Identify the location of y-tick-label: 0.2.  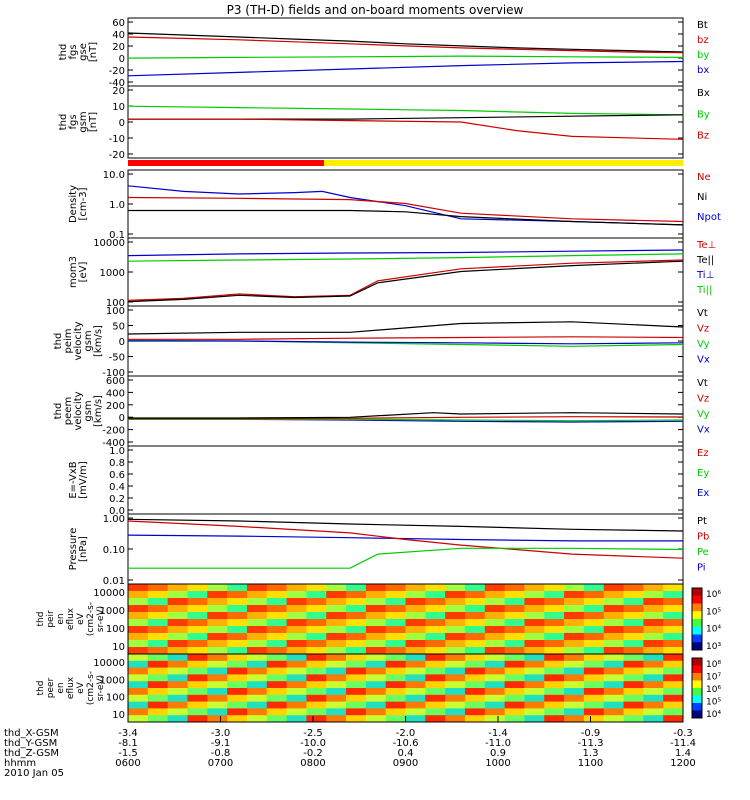
(117, 499).